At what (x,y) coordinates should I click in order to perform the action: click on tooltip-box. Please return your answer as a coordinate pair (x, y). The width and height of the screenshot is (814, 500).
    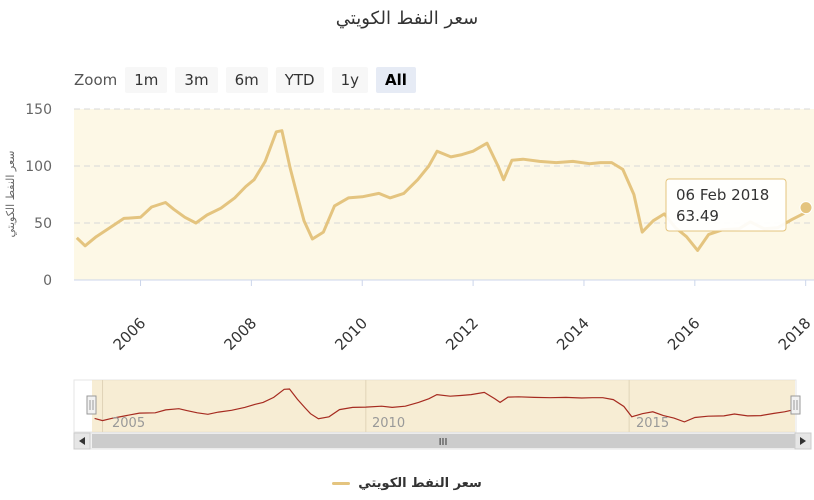
    Looking at the image, I should click on (726, 205).